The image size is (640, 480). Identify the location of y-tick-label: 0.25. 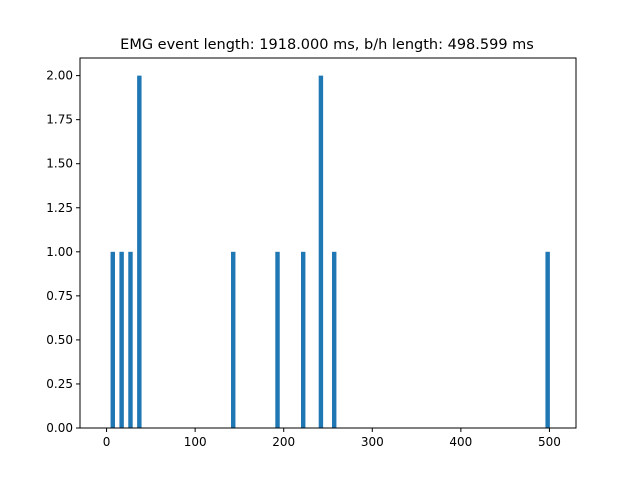
(59, 384).